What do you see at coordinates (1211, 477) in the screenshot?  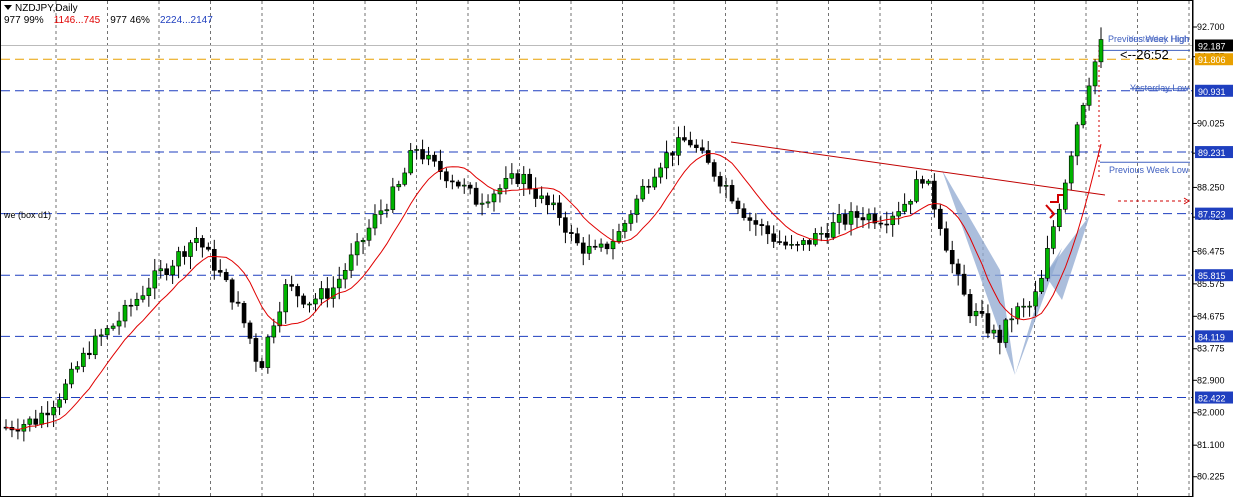 I see `y-tick-label: 80.225` at bounding box center [1211, 477].